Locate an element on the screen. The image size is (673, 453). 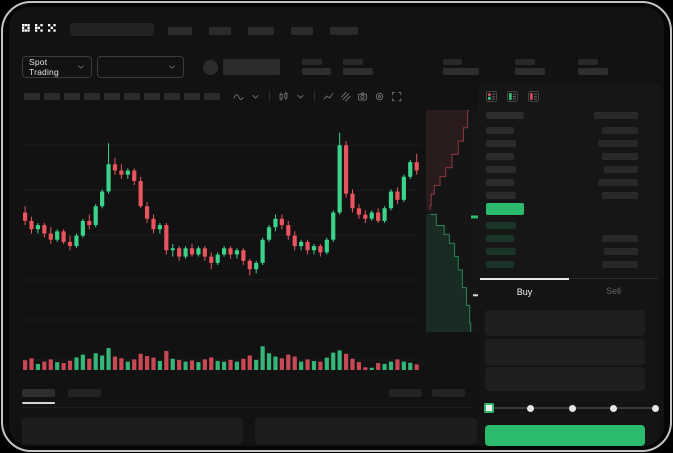
total-input is located at coordinates (565, 379).